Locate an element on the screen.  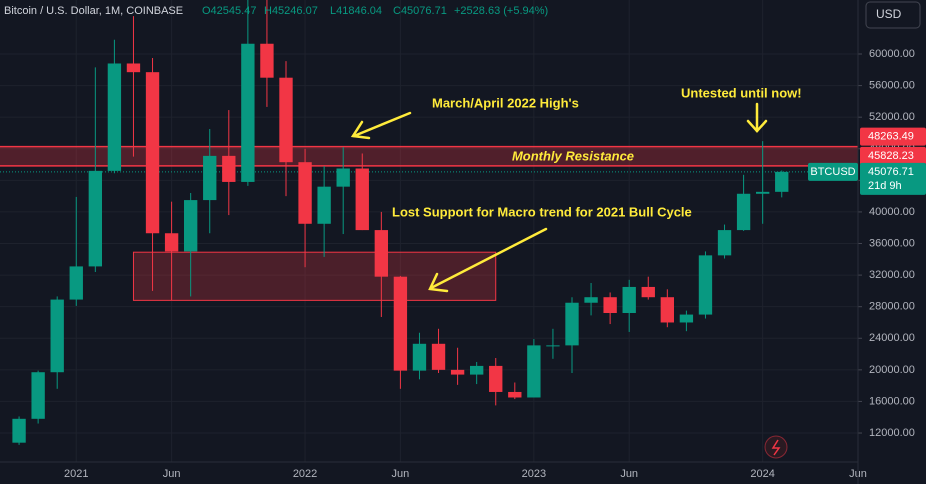
alert-icon-glyph is located at coordinates (776, 447).